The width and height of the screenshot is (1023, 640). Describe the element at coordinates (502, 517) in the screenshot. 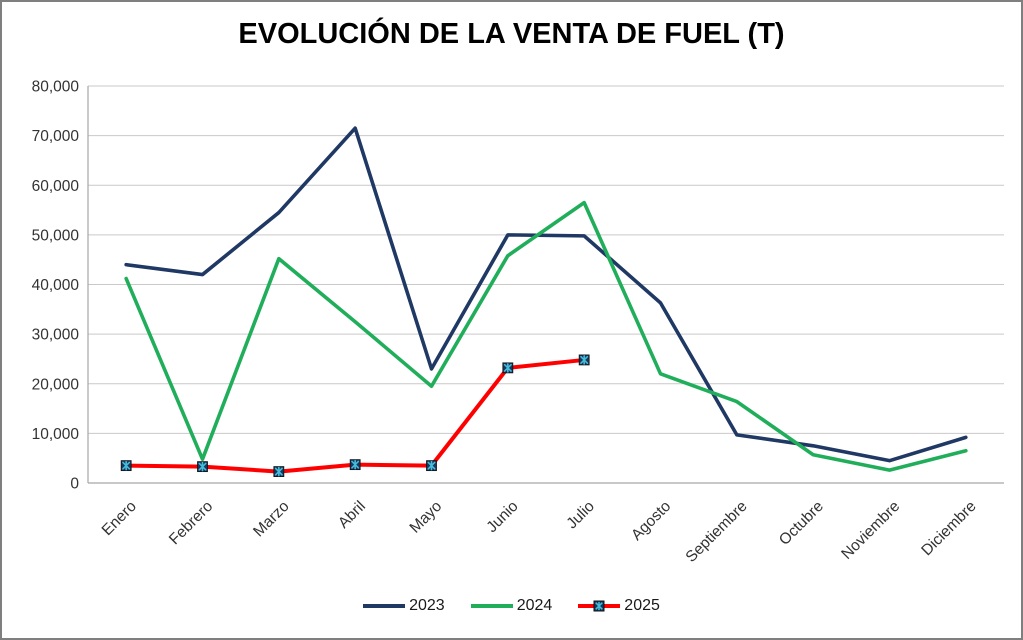

I see `x-tick-label: Junio` at that location.